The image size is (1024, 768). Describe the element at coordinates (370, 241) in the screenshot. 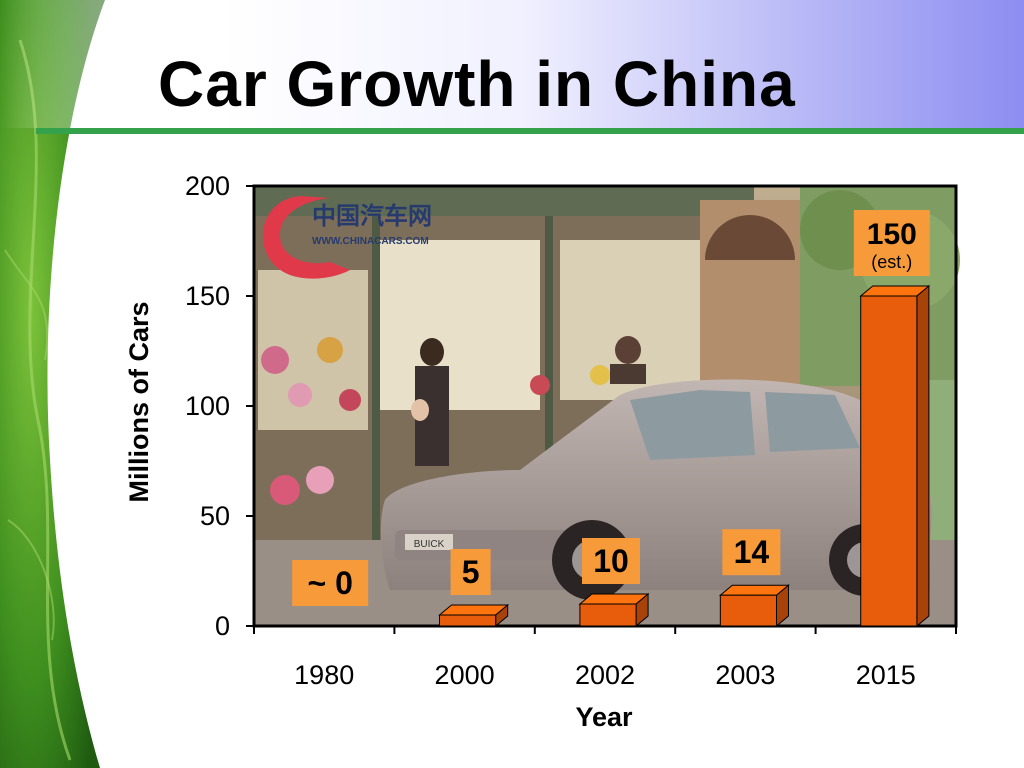

I see `logo-url-text: WWW.CHINACARS.COM` at that location.